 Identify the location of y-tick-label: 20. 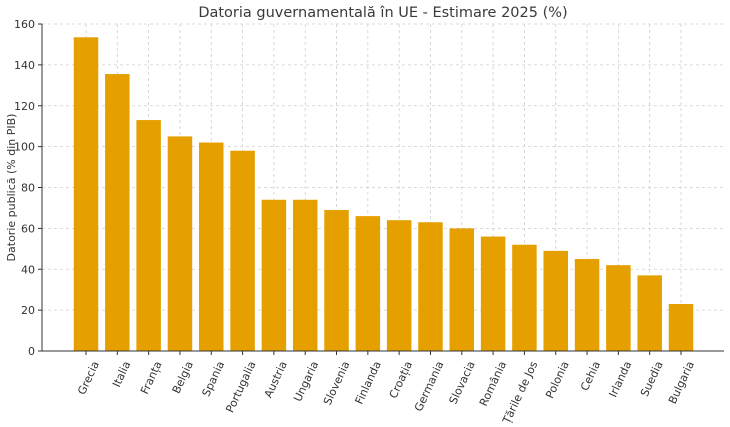
(28, 310).